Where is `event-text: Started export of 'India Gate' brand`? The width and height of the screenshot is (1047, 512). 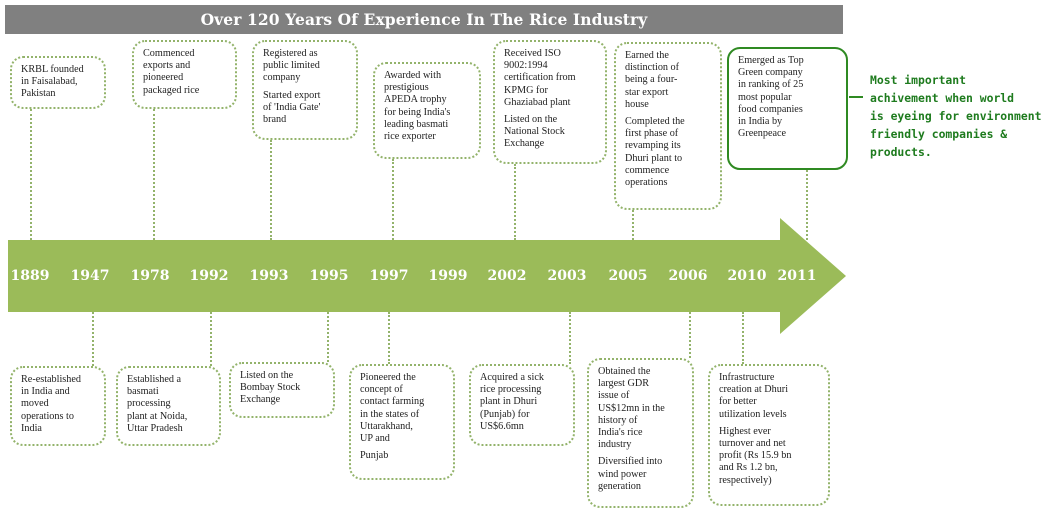
event-text: Started export of 'India Gate' brand is located at coordinates (292, 107).